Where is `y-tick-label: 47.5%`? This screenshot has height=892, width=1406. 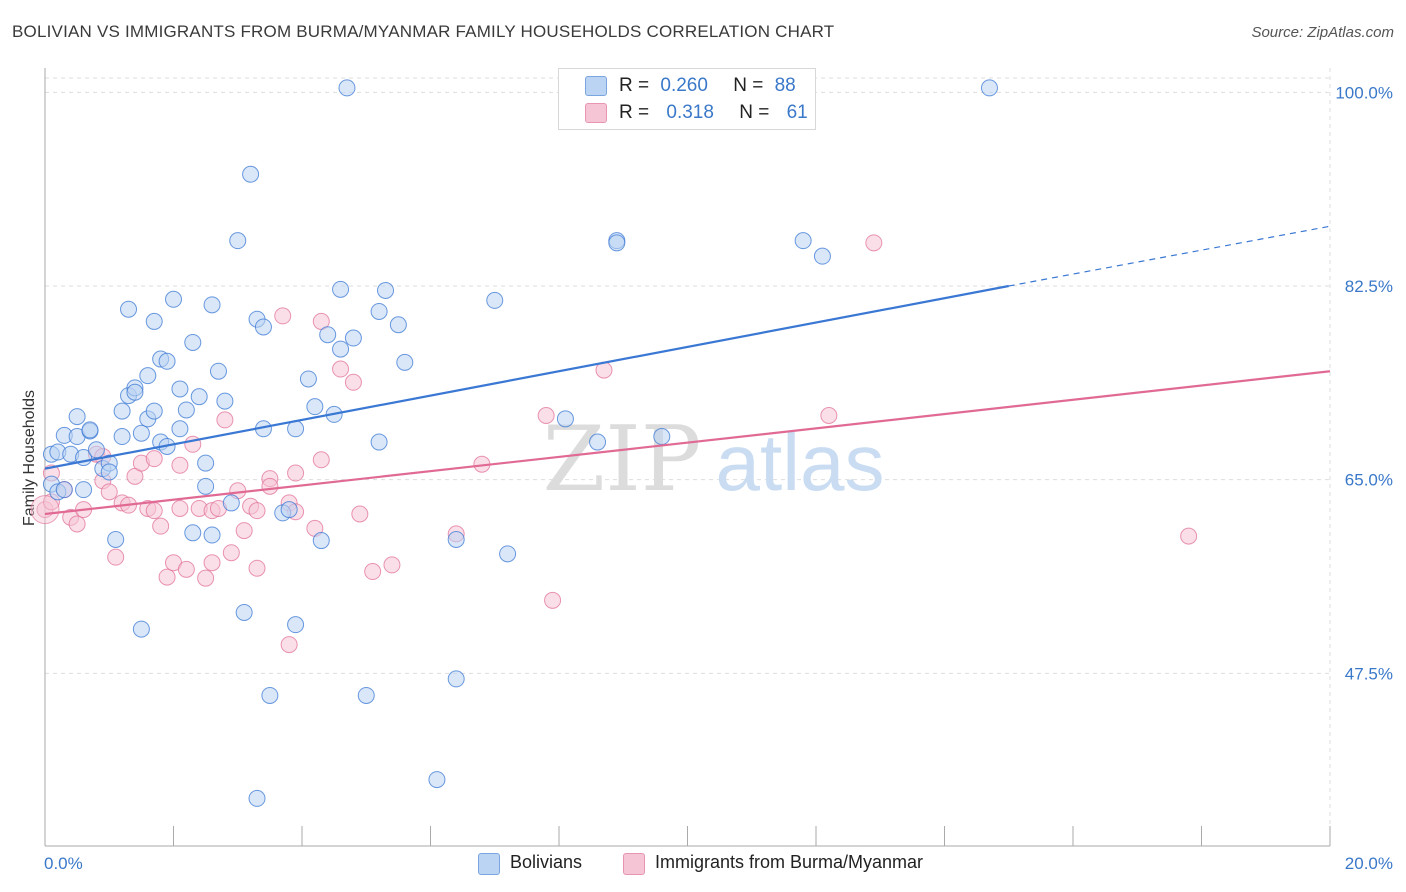 y-tick-label: 47.5% is located at coordinates (1369, 673).